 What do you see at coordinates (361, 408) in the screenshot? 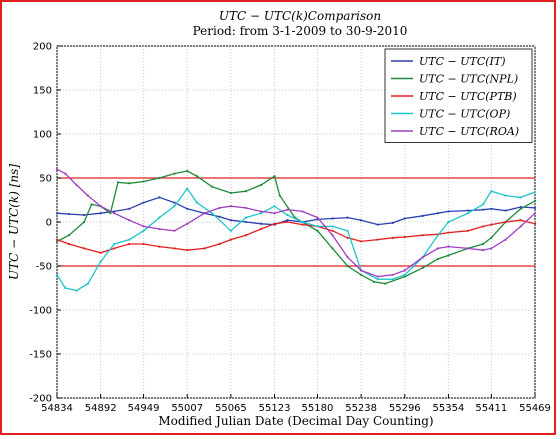
I see `x-tick-label: 55238` at bounding box center [361, 408].